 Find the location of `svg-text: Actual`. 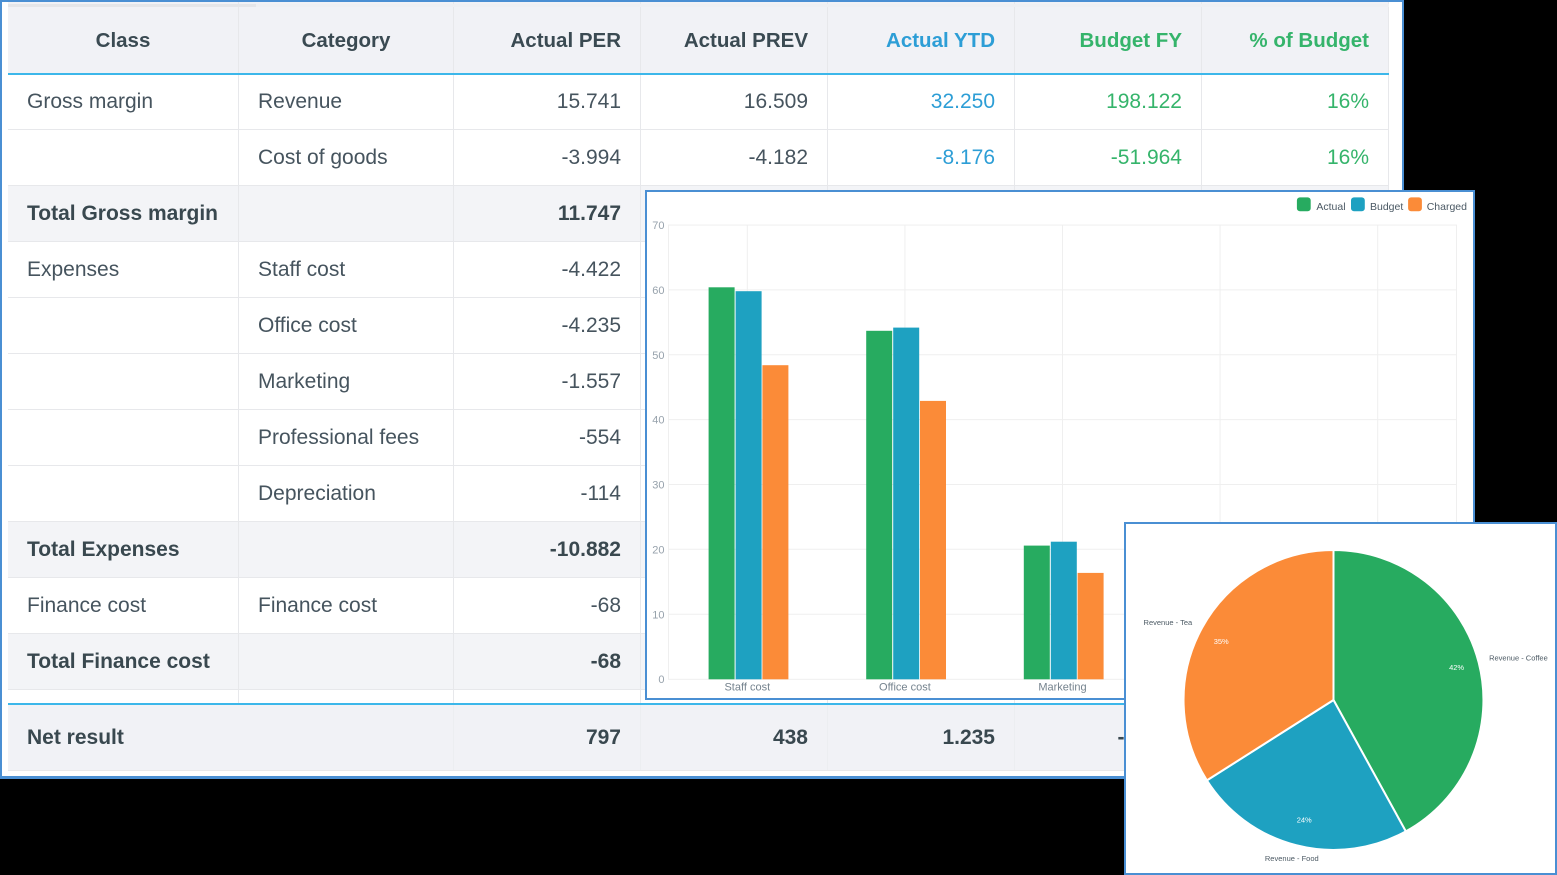

svg-text: Actual is located at coordinates (1330, 207).